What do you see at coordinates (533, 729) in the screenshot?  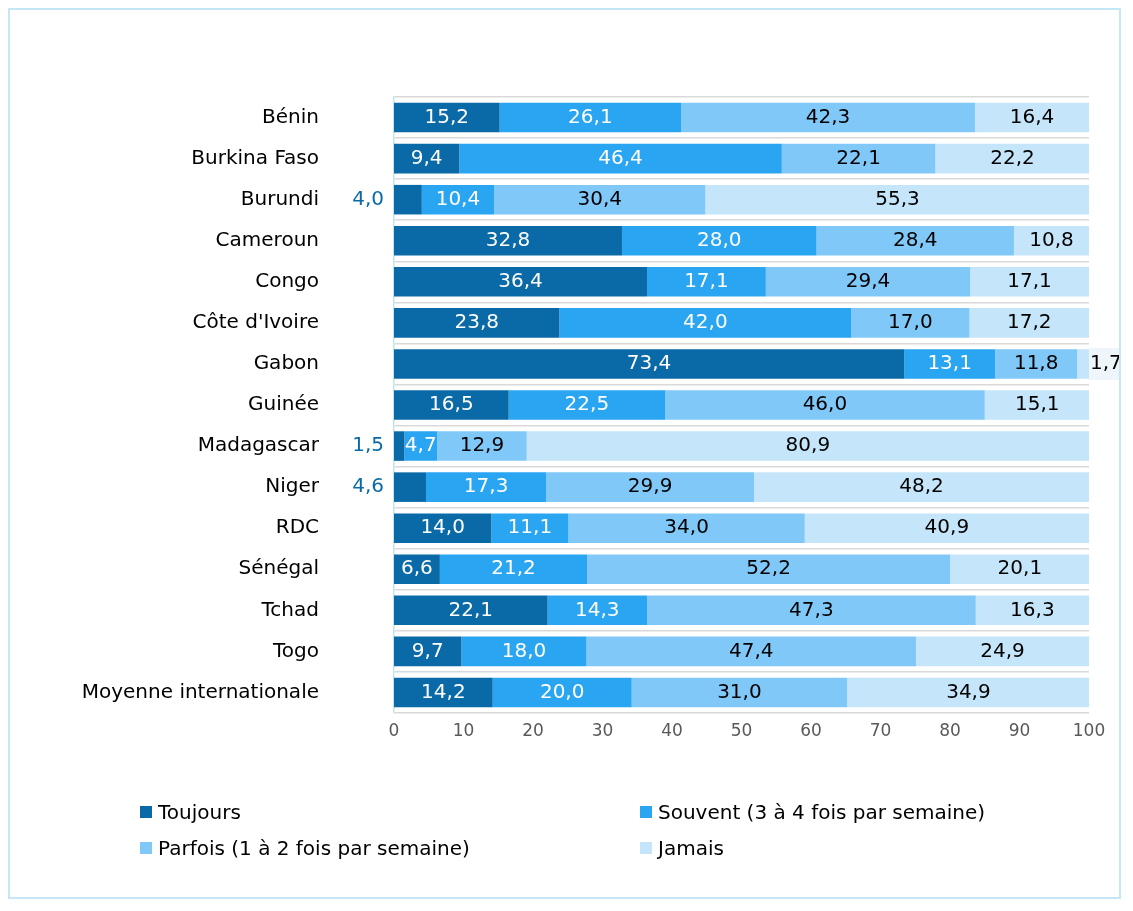 I see `x-tick-label: 20` at bounding box center [533, 729].